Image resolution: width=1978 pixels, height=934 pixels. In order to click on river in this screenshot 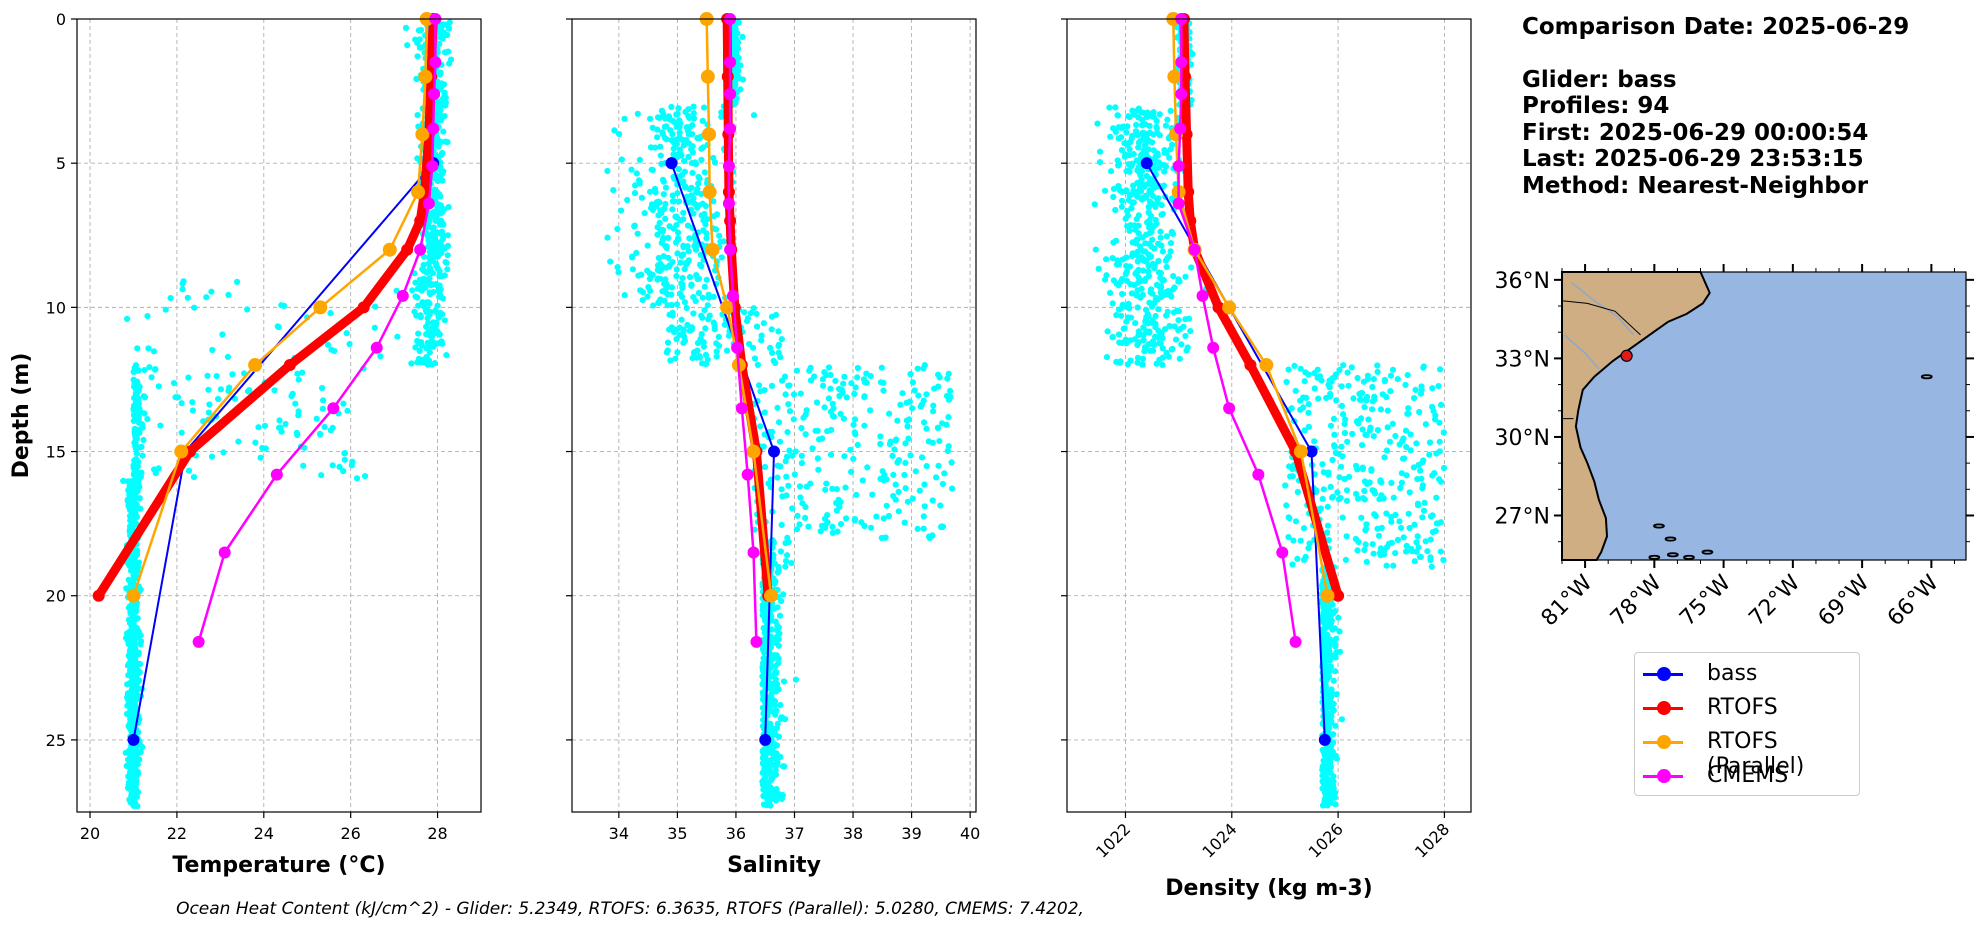, I will do `click(1581, 352)`.